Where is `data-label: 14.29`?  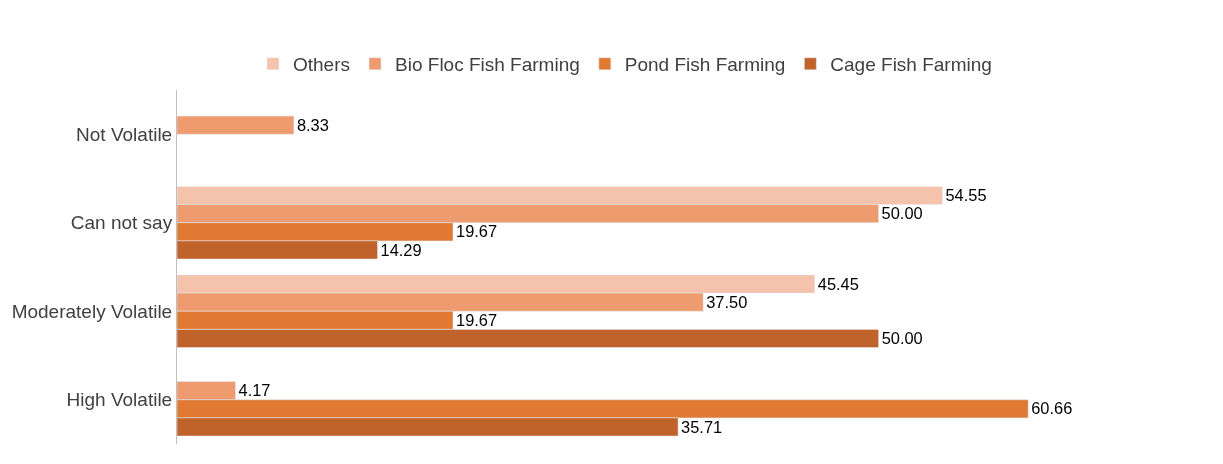 data-label: 14.29 is located at coordinates (401, 249).